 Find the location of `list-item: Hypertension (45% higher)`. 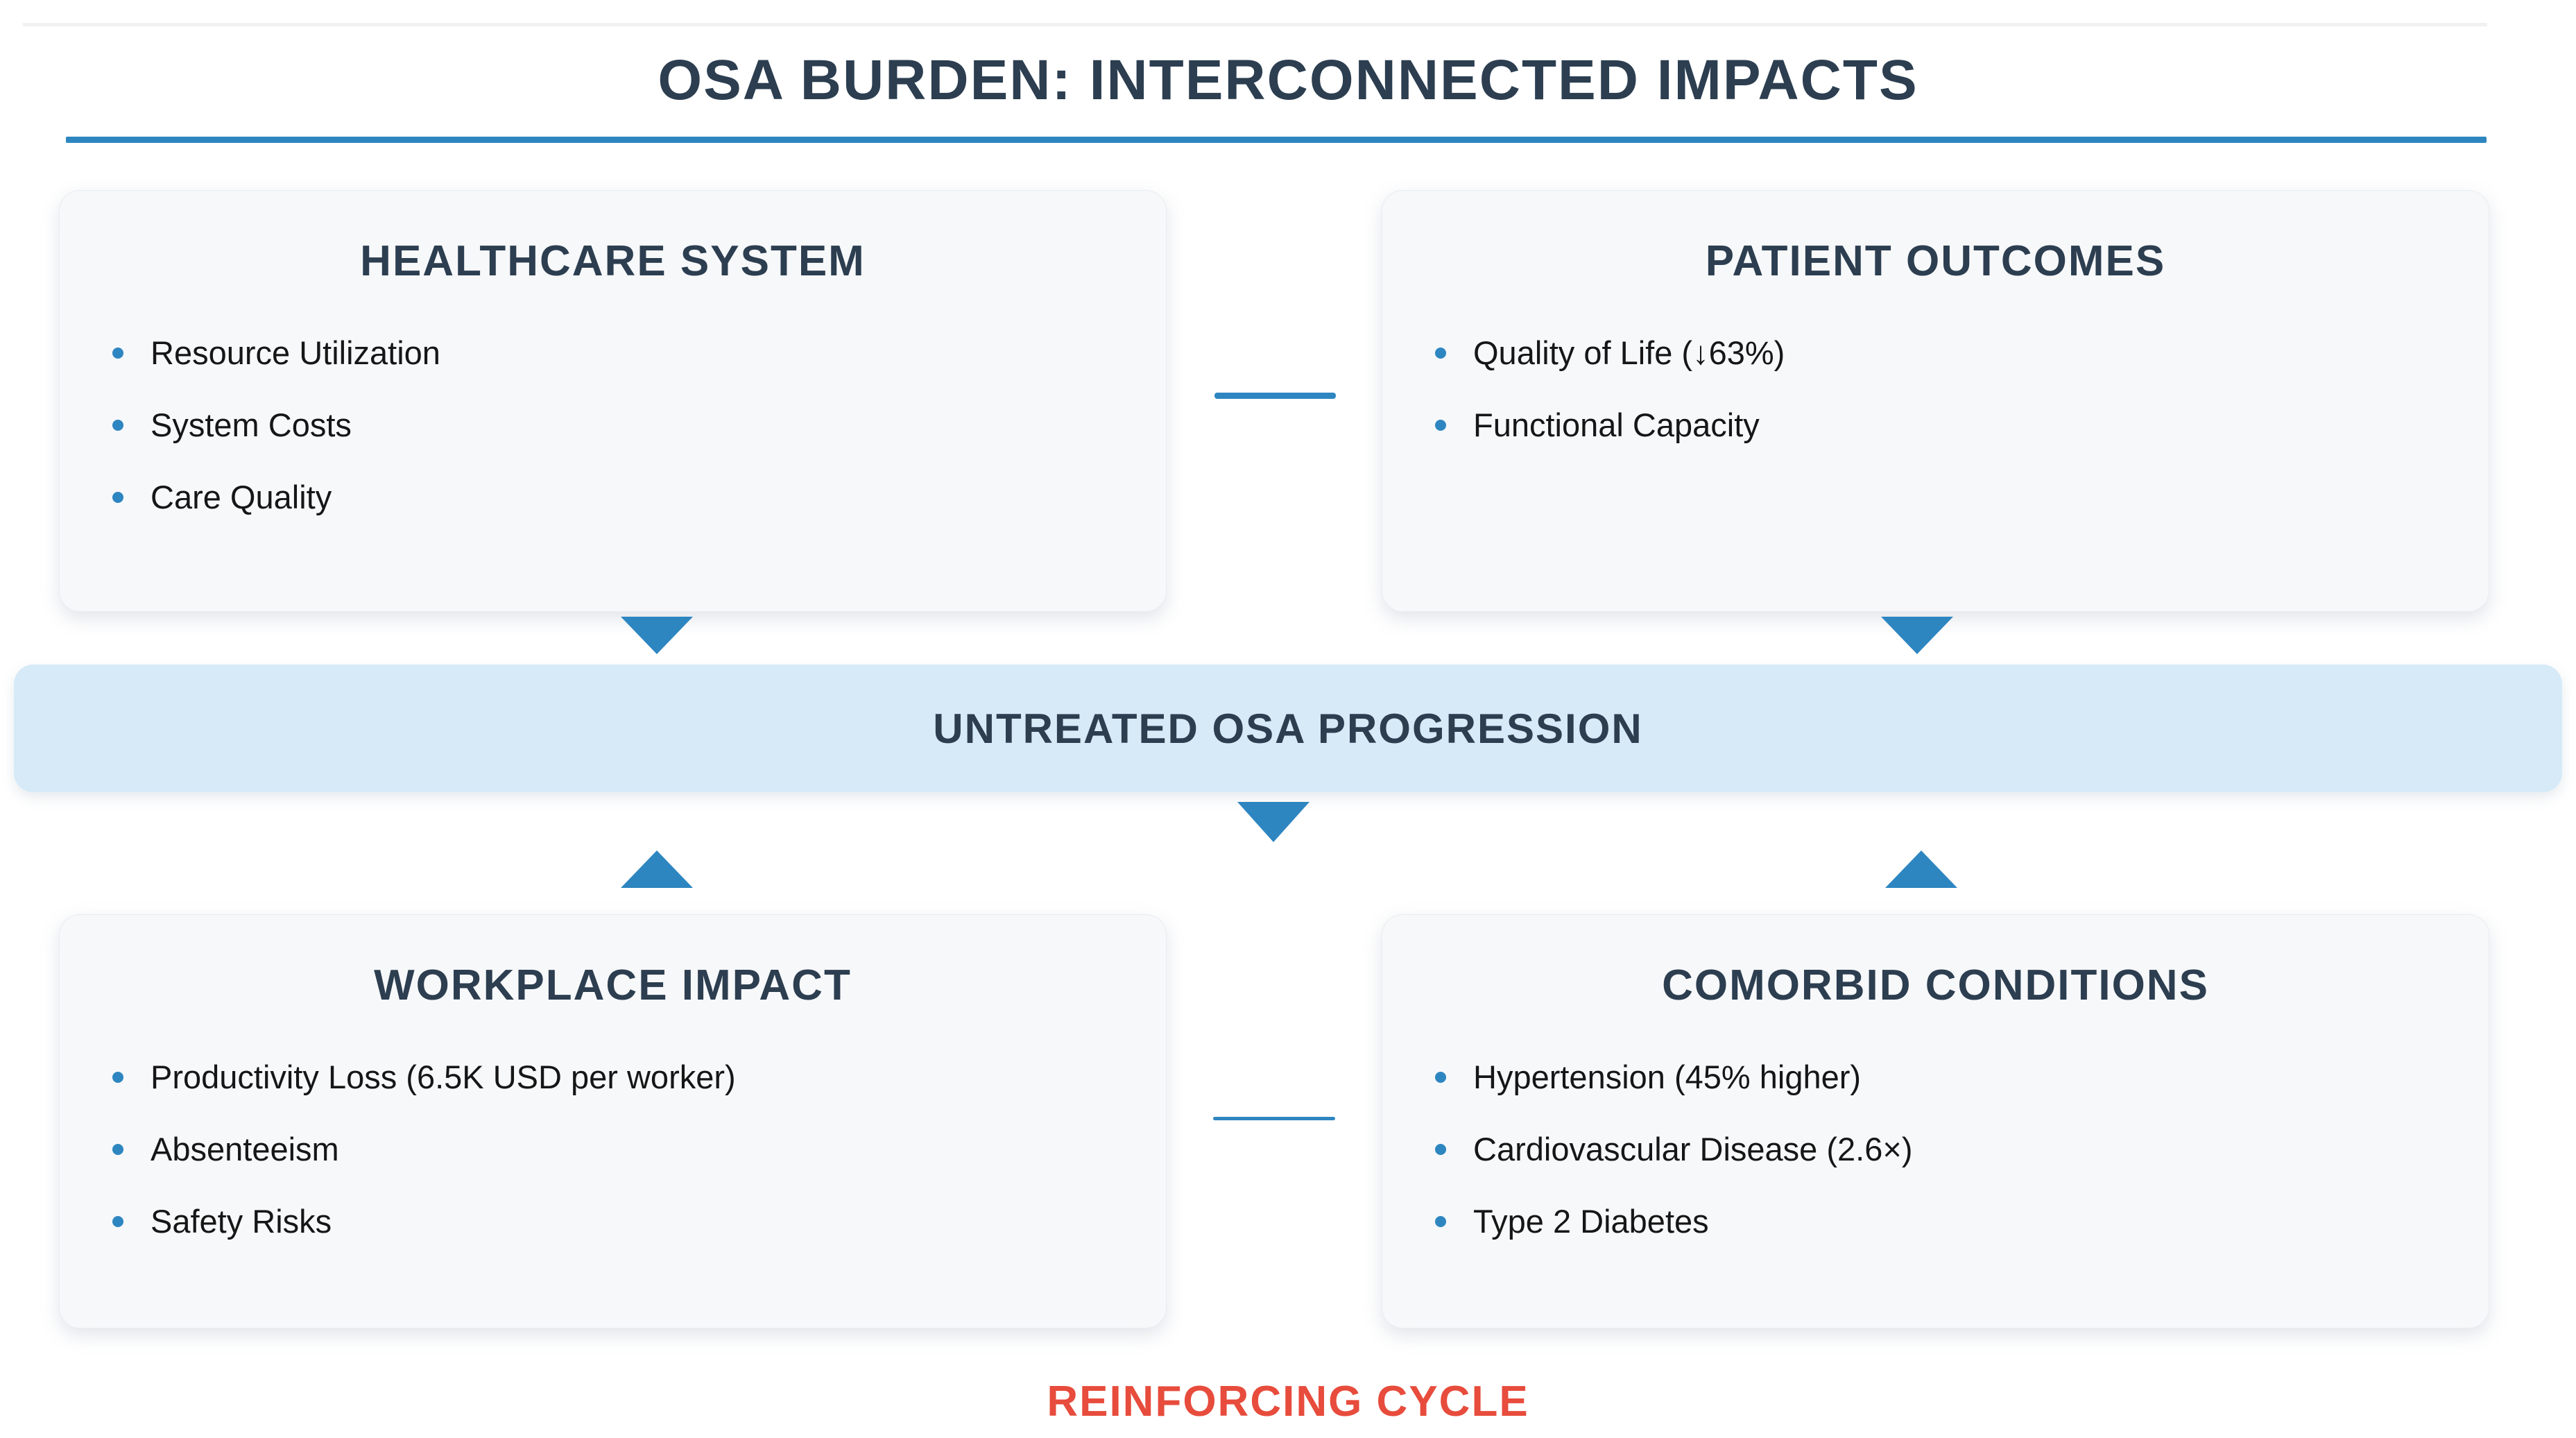

list-item: Hypertension (45% higher) is located at coordinates (1935, 1077).